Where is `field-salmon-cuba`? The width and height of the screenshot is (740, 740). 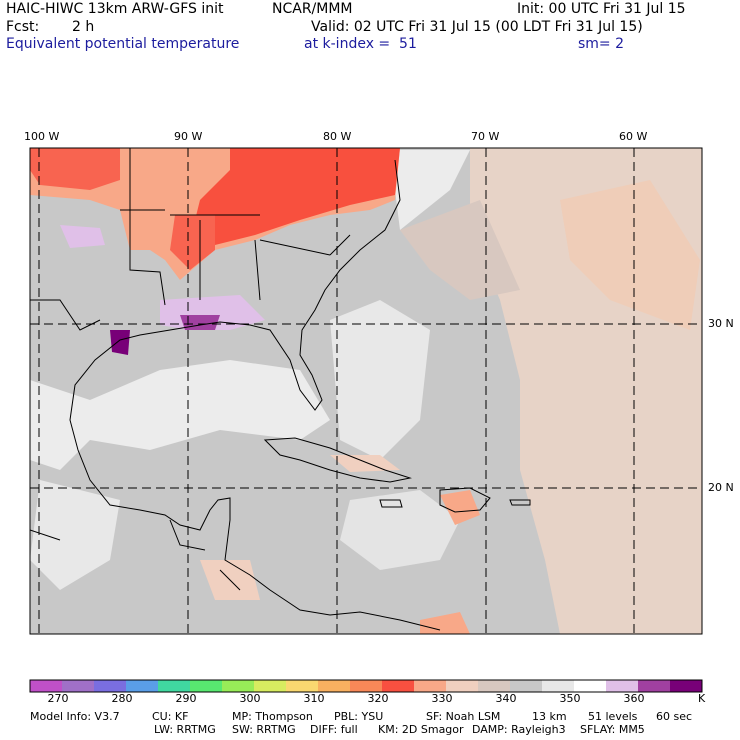
field-salmon-cuba is located at coordinates (365, 463).